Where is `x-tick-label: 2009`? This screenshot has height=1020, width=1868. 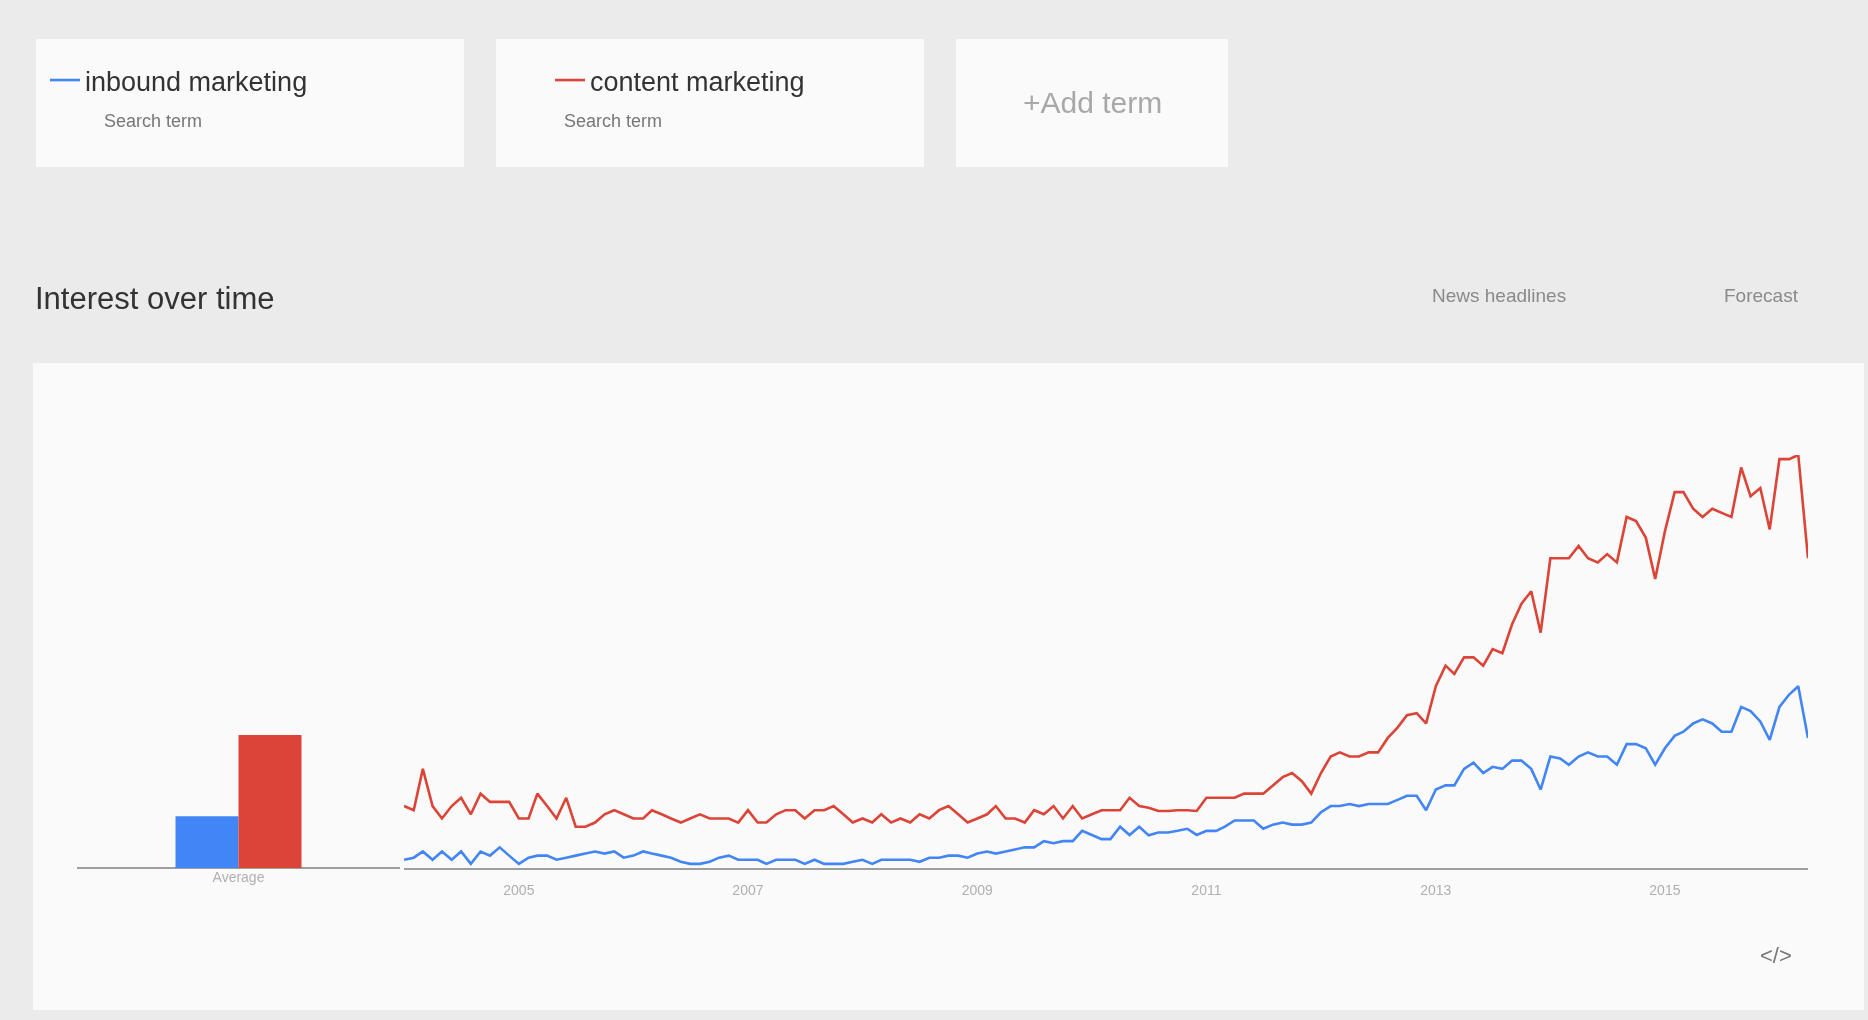 x-tick-label: 2009 is located at coordinates (977, 889).